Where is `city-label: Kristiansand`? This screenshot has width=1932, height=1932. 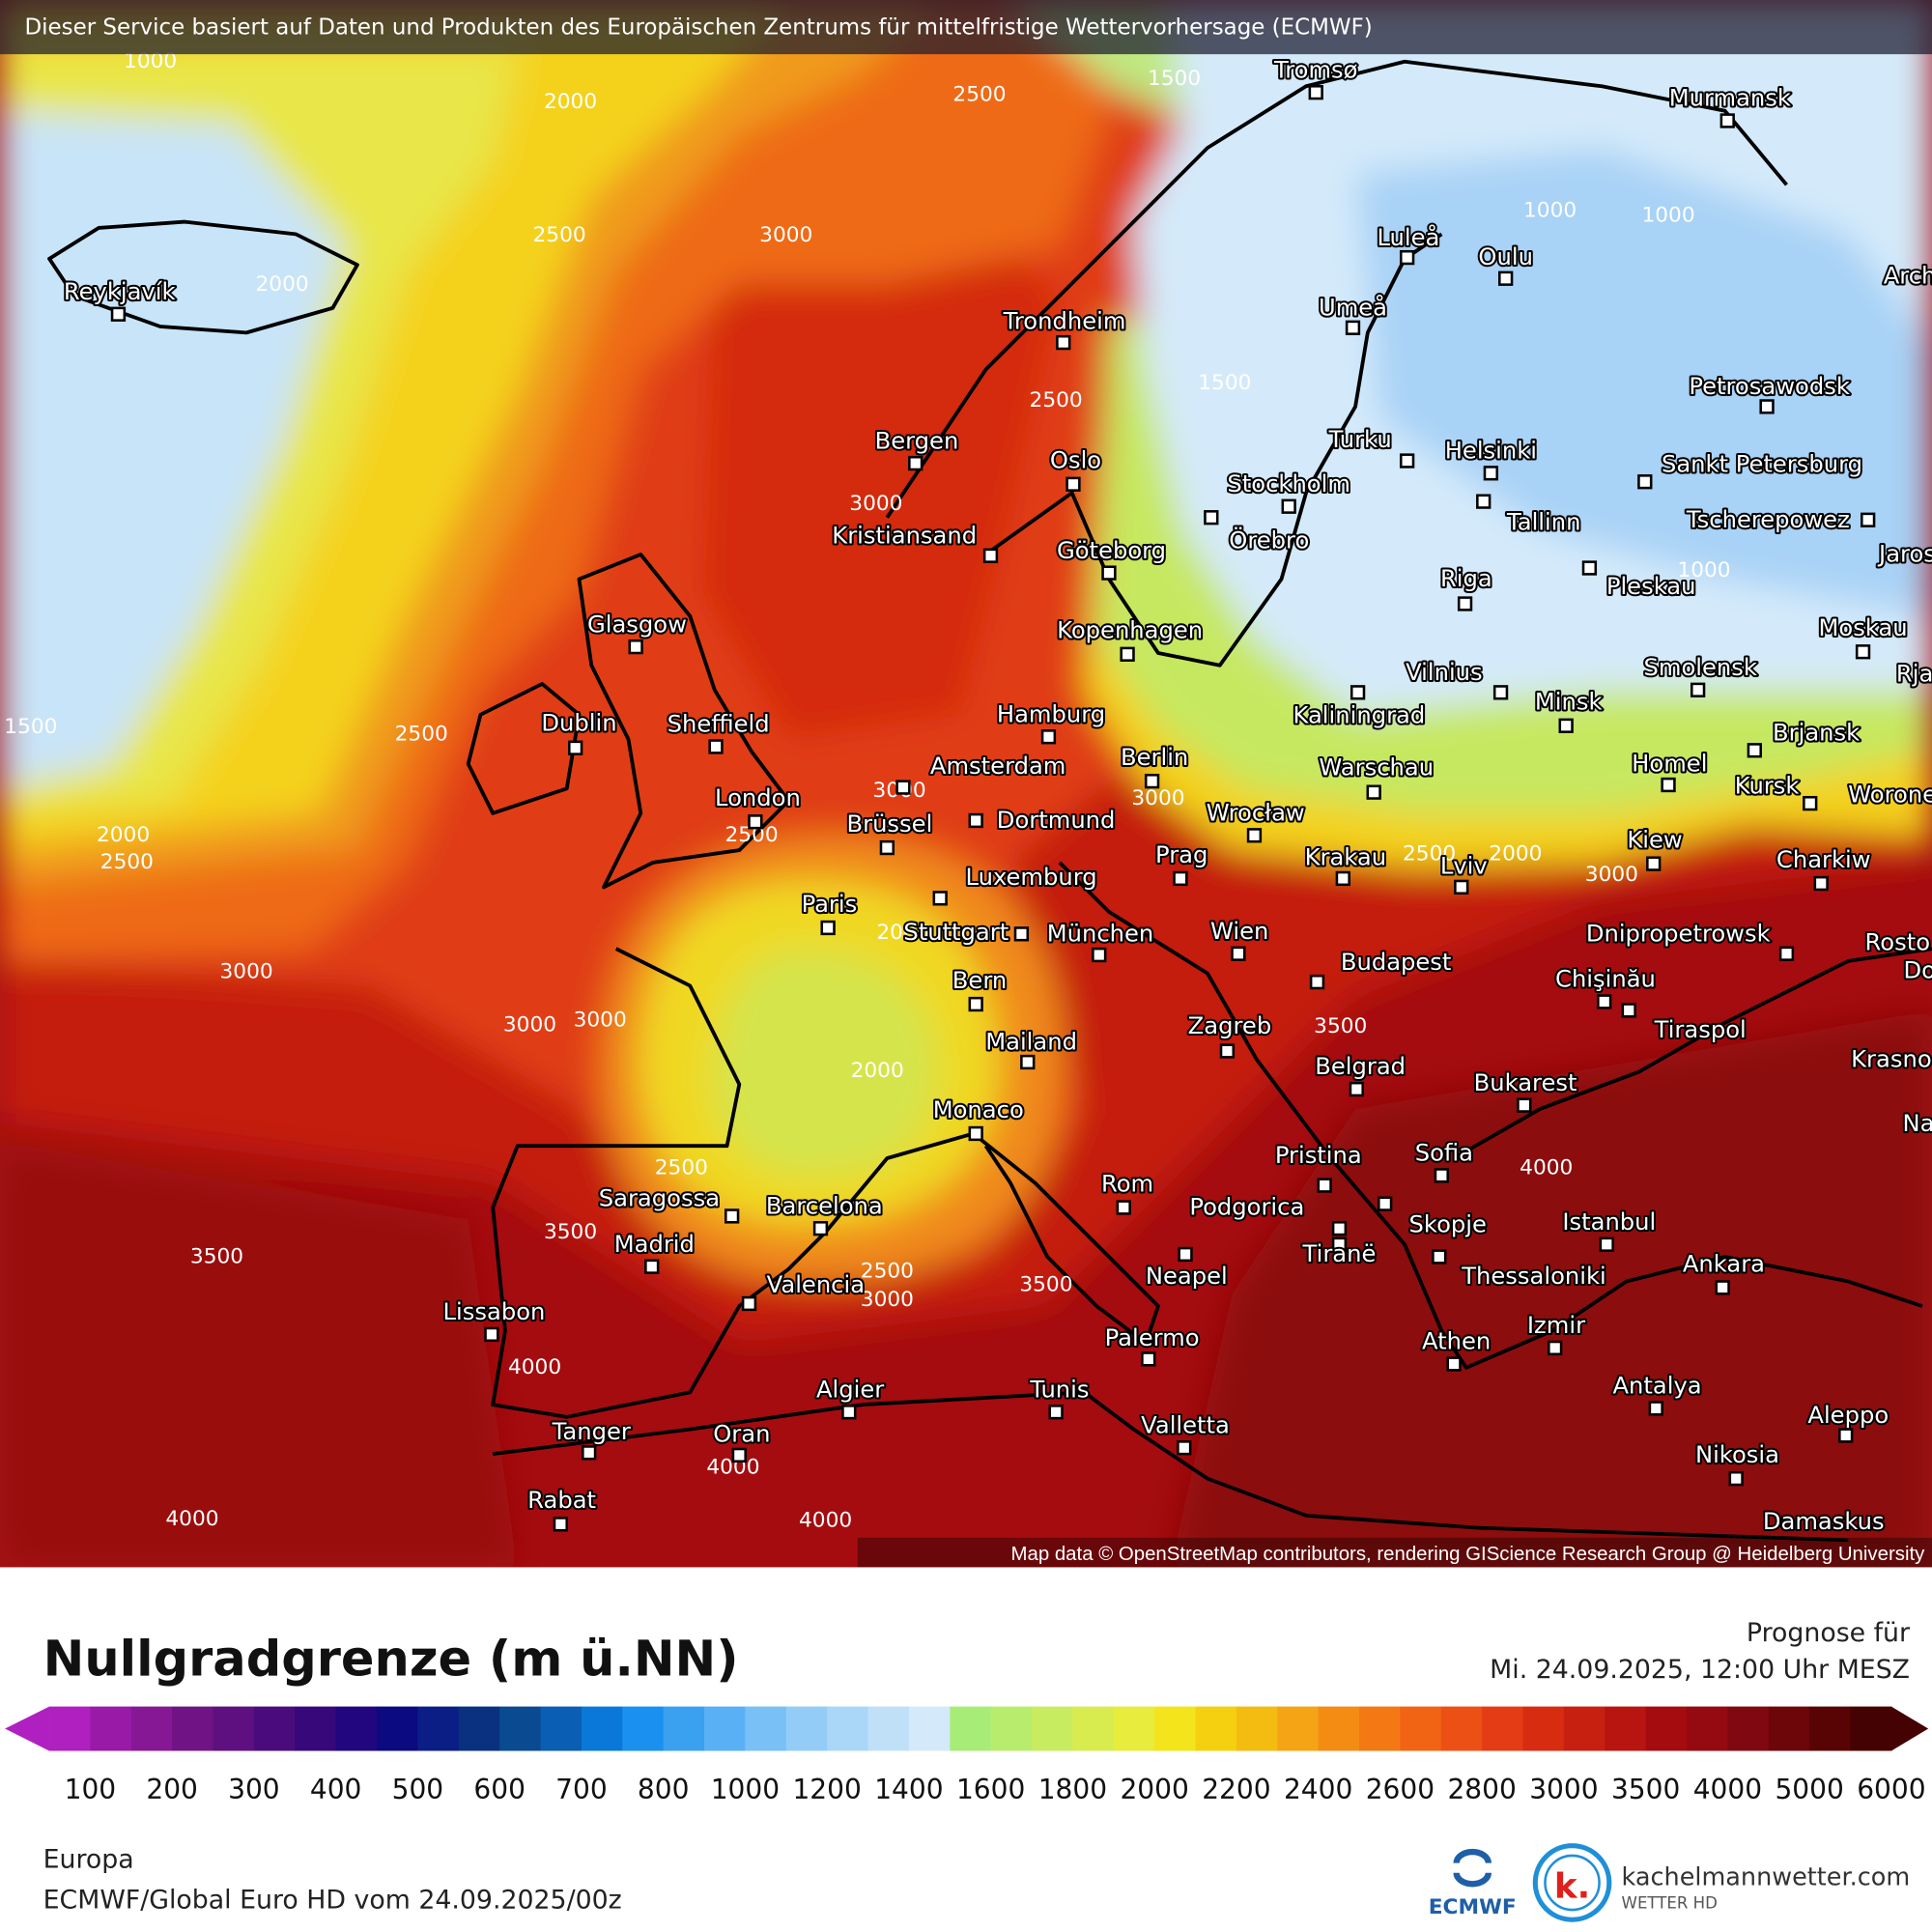
city-label: Kristiansand is located at coordinates (904, 536).